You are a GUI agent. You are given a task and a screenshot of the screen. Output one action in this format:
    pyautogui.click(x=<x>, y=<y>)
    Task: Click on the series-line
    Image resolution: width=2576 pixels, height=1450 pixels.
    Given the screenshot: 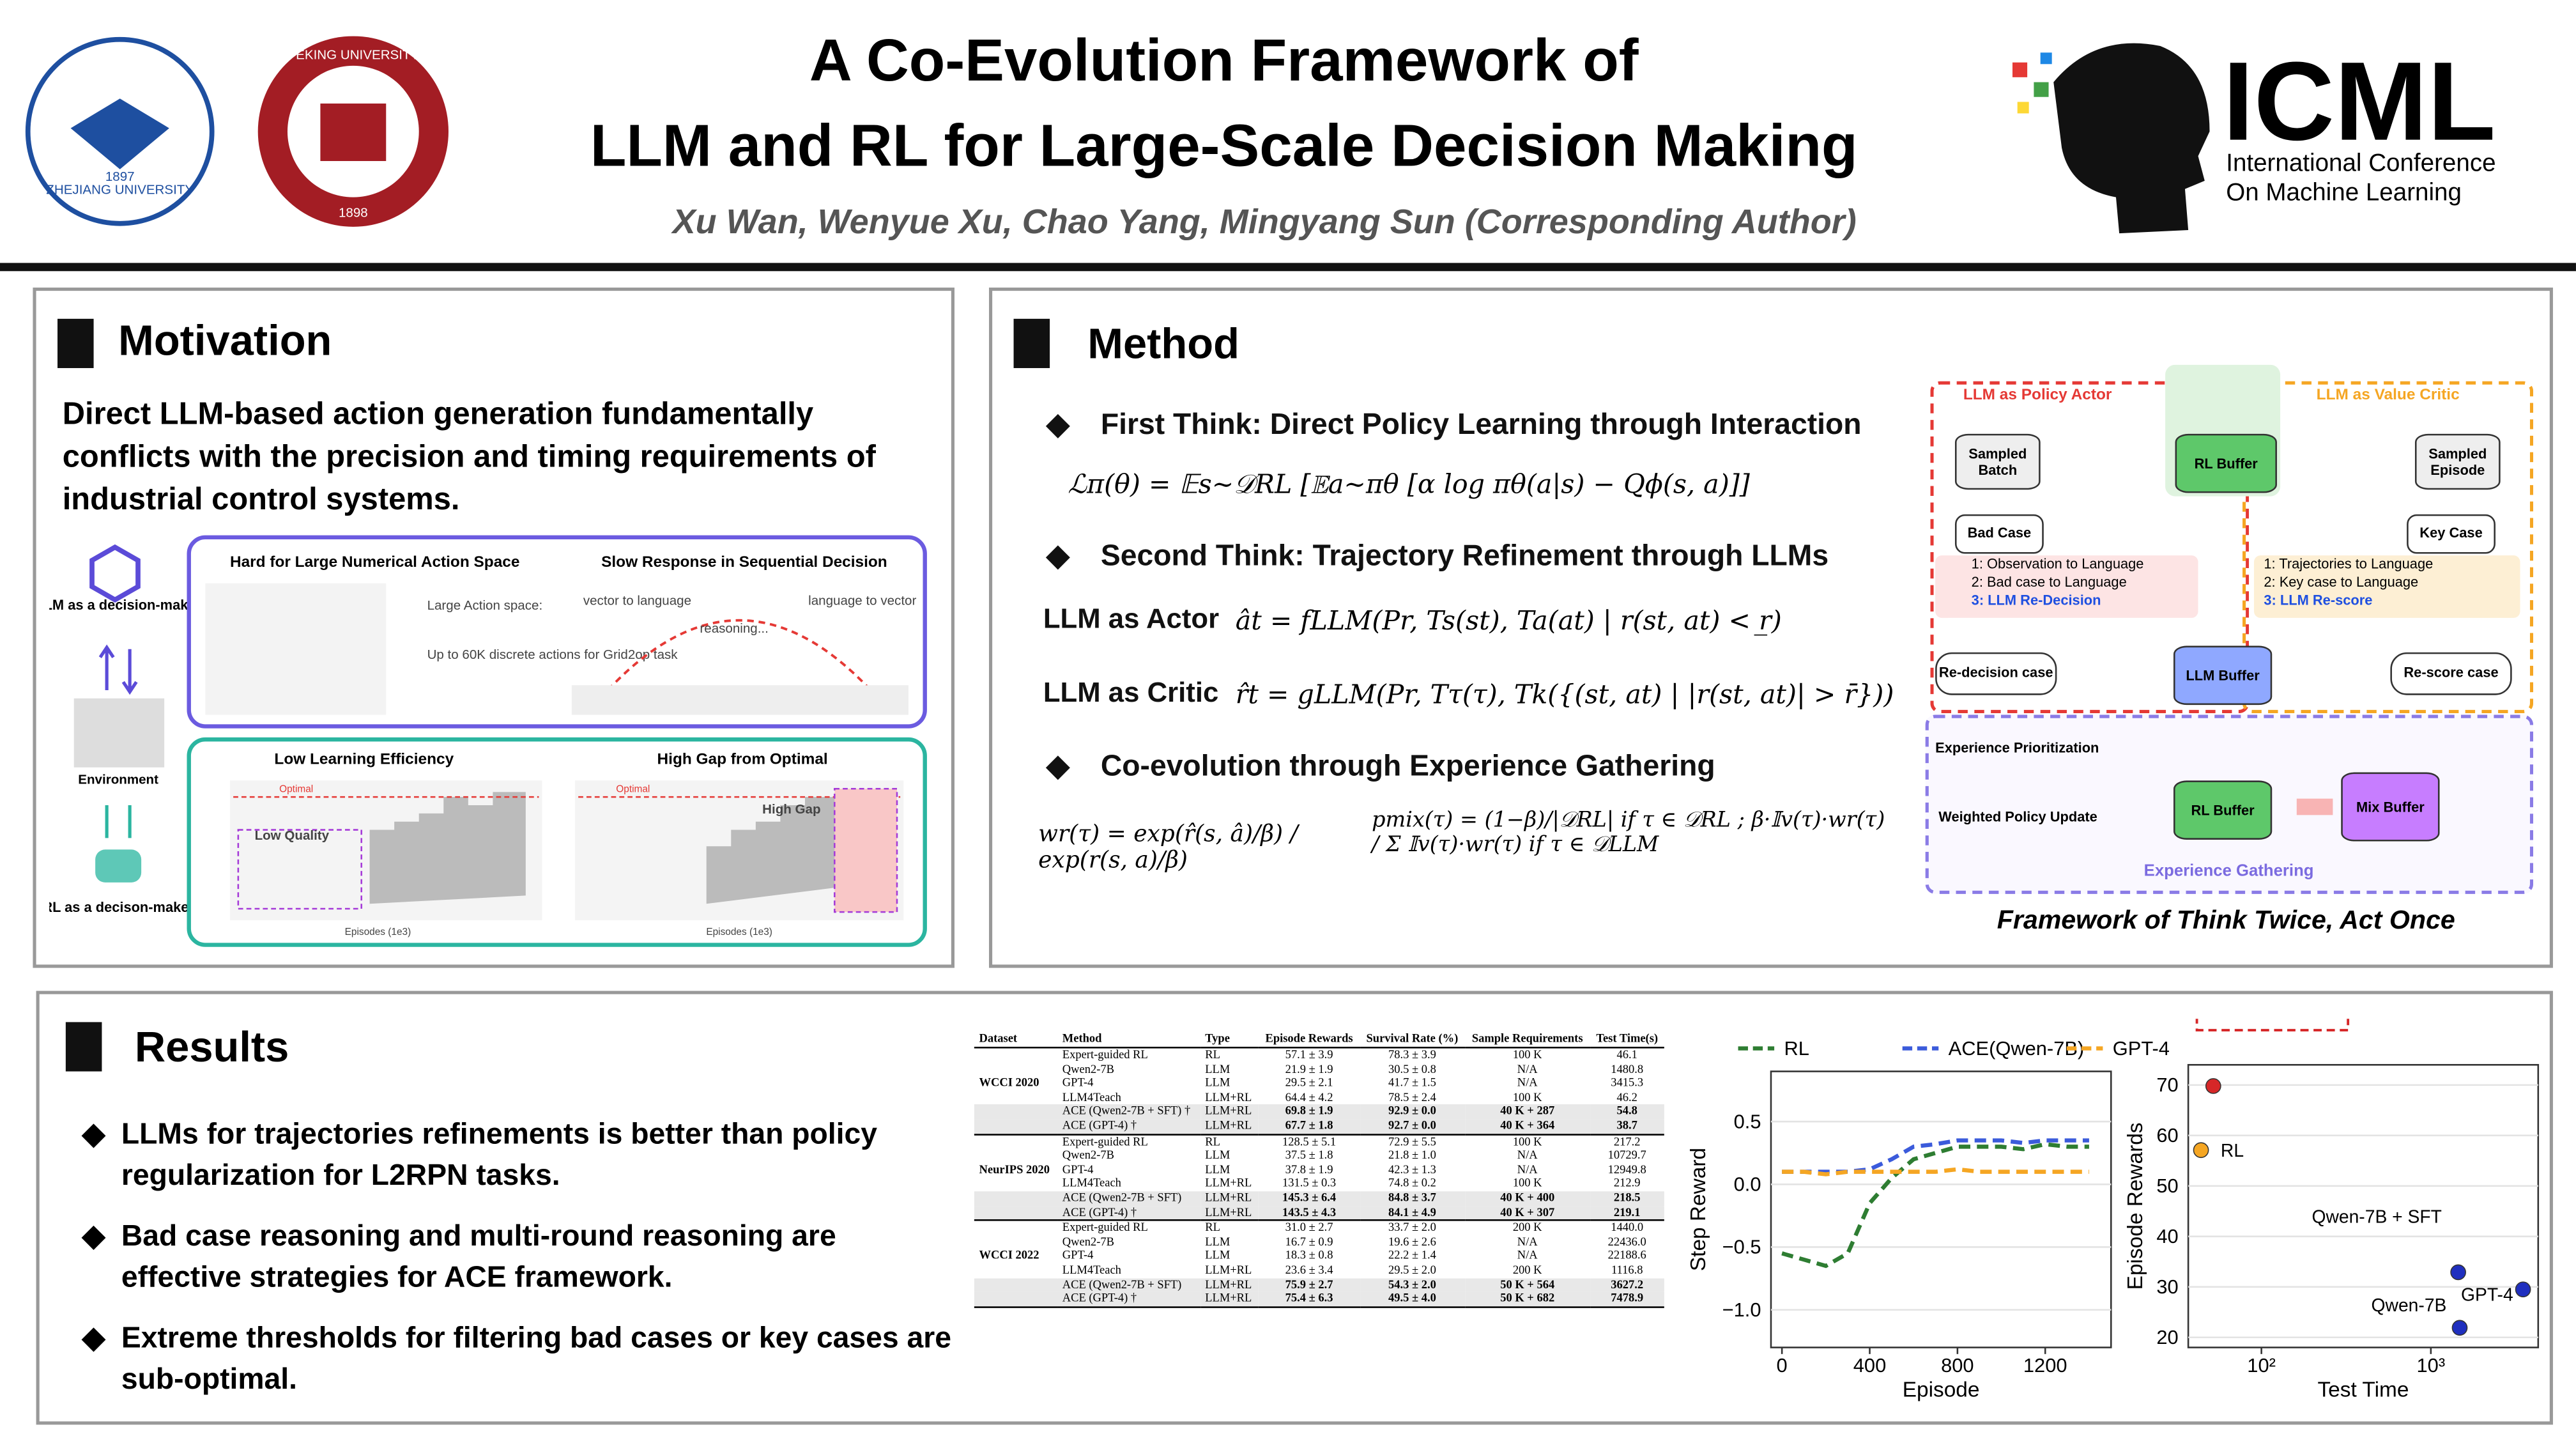 What is the action you would take?
    pyautogui.click(x=1935, y=1156)
    